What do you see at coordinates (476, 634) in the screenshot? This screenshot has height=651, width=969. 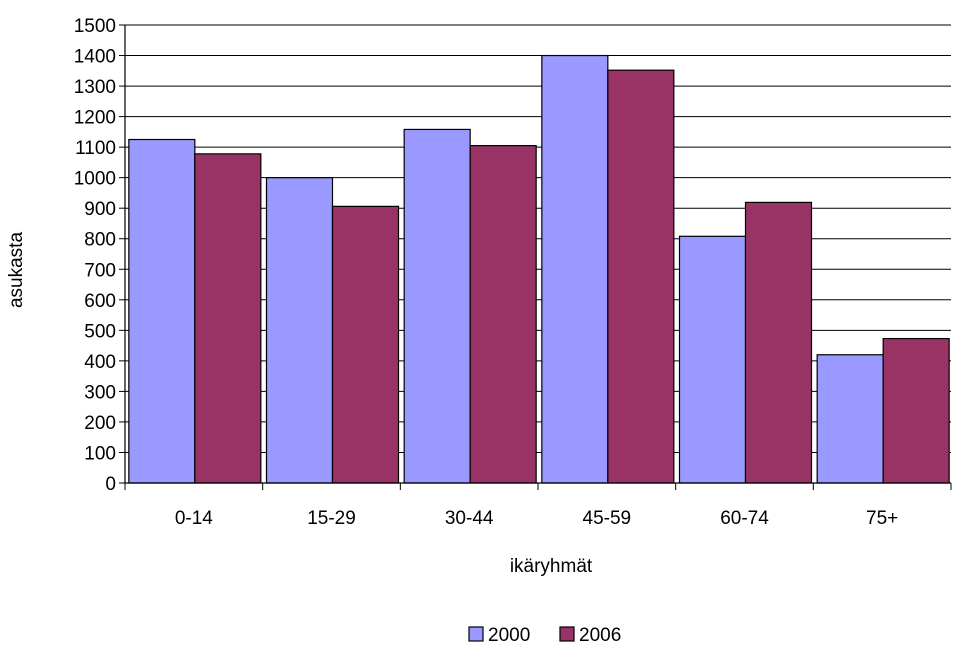 I see `legend-swatch-2000` at bounding box center [476, 634].